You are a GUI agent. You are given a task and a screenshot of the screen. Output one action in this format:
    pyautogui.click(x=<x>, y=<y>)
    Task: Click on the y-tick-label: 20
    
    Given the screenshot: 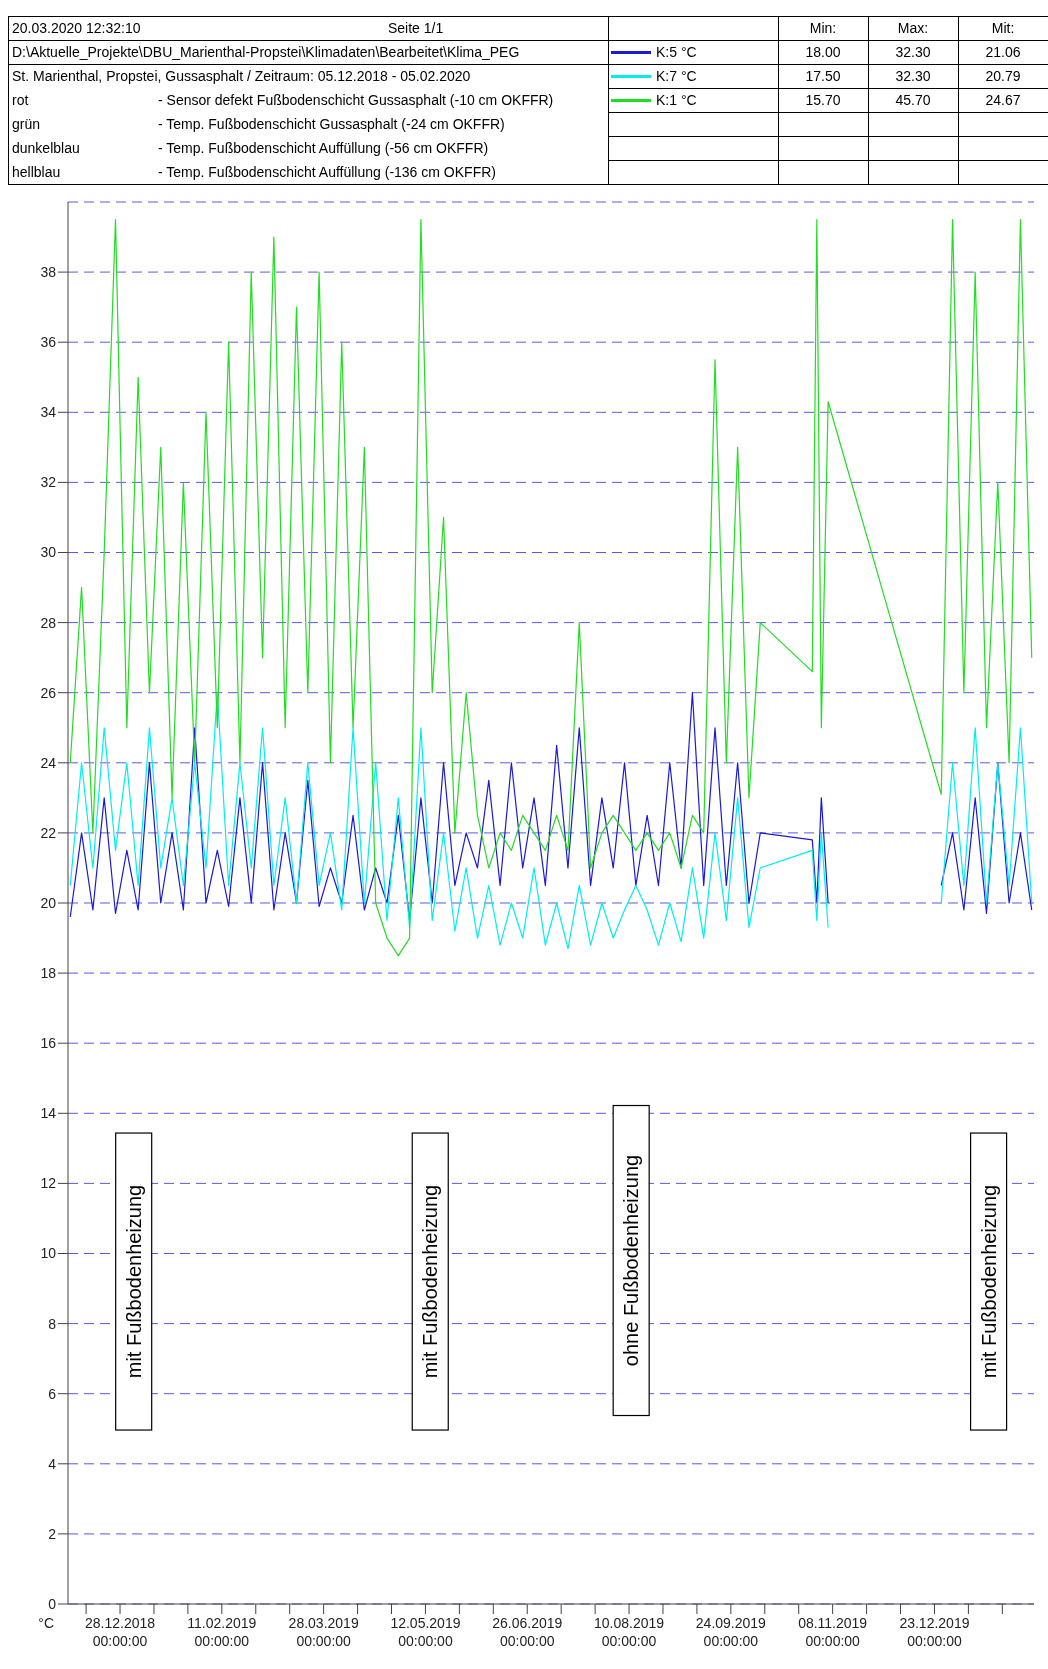 What is the action you would take?
    pyautogui.click(x=48, y=902)
    